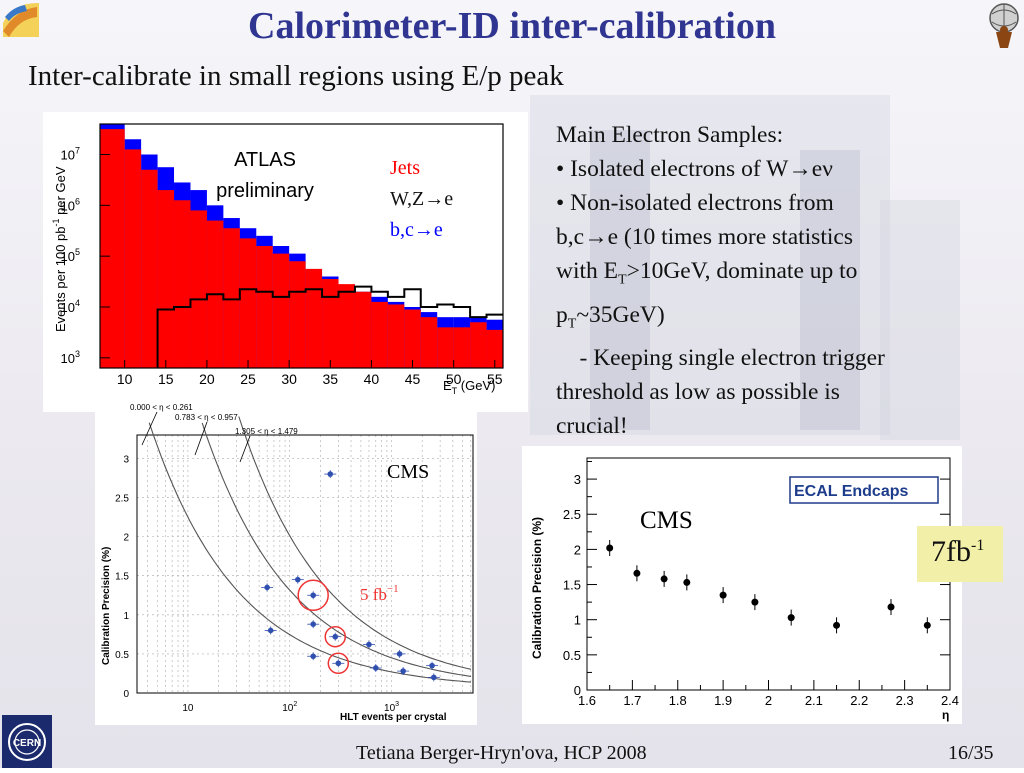 The height and width of the screenshot is (773, 1024). Describe the element at coordinates (851, 491) in the screenshot. I see `ecal-endcaps-label: ECAL Endcaps` at that location.